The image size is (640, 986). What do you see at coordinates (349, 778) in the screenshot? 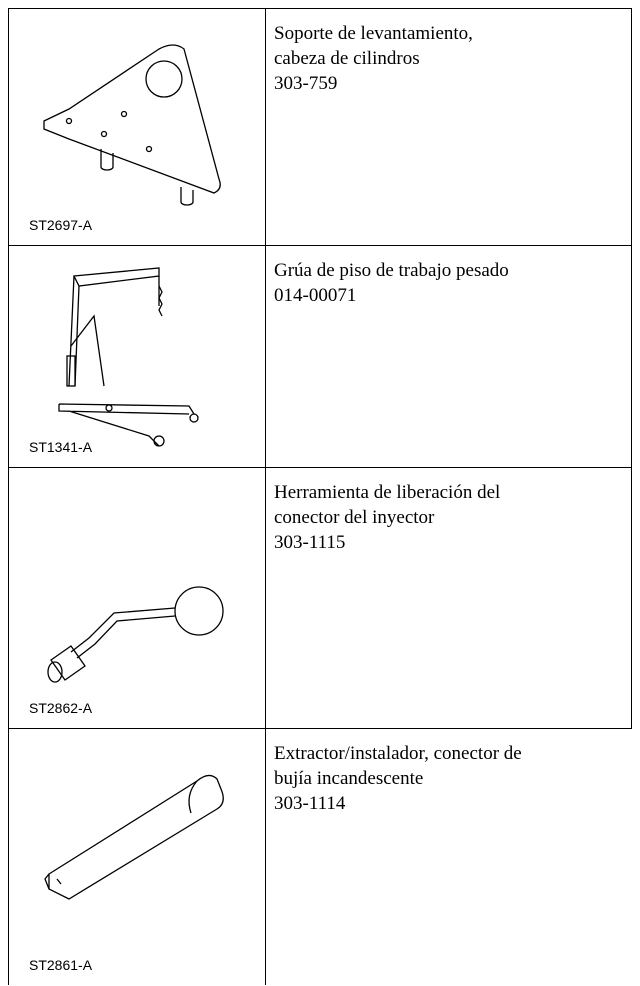
I see `text-line: bujía incandescente` at bounding box center [349, 778].